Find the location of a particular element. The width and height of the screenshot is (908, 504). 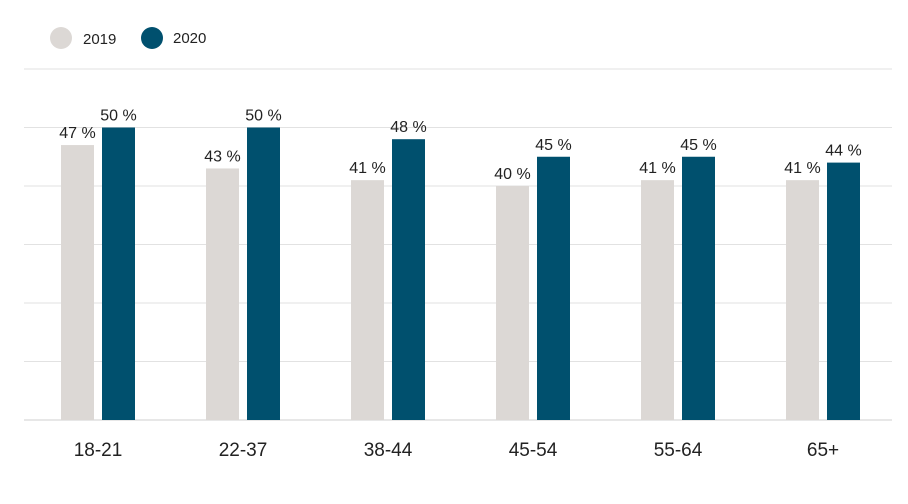

x-tick-label: 55-64 is located at coordinates (678, 450).